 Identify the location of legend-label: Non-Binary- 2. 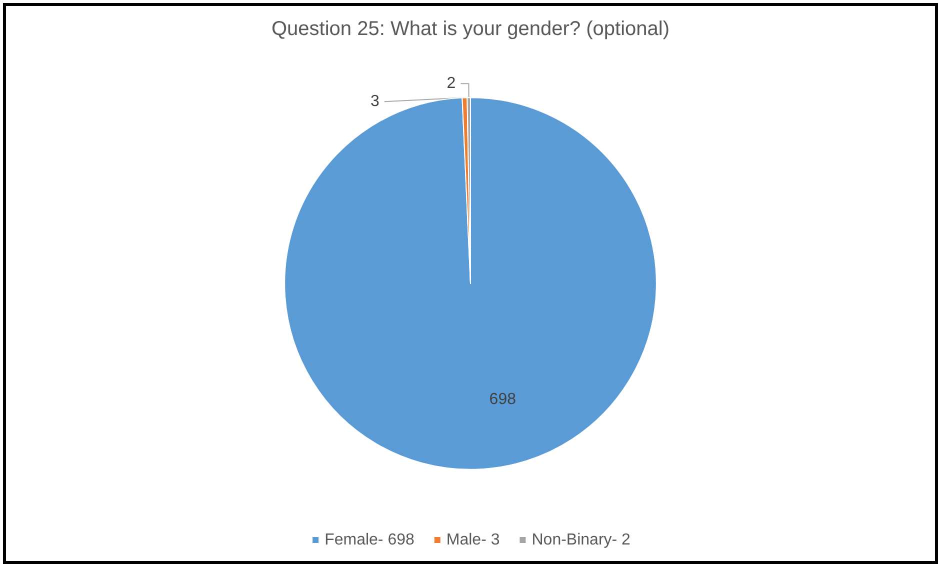
(581, 540).